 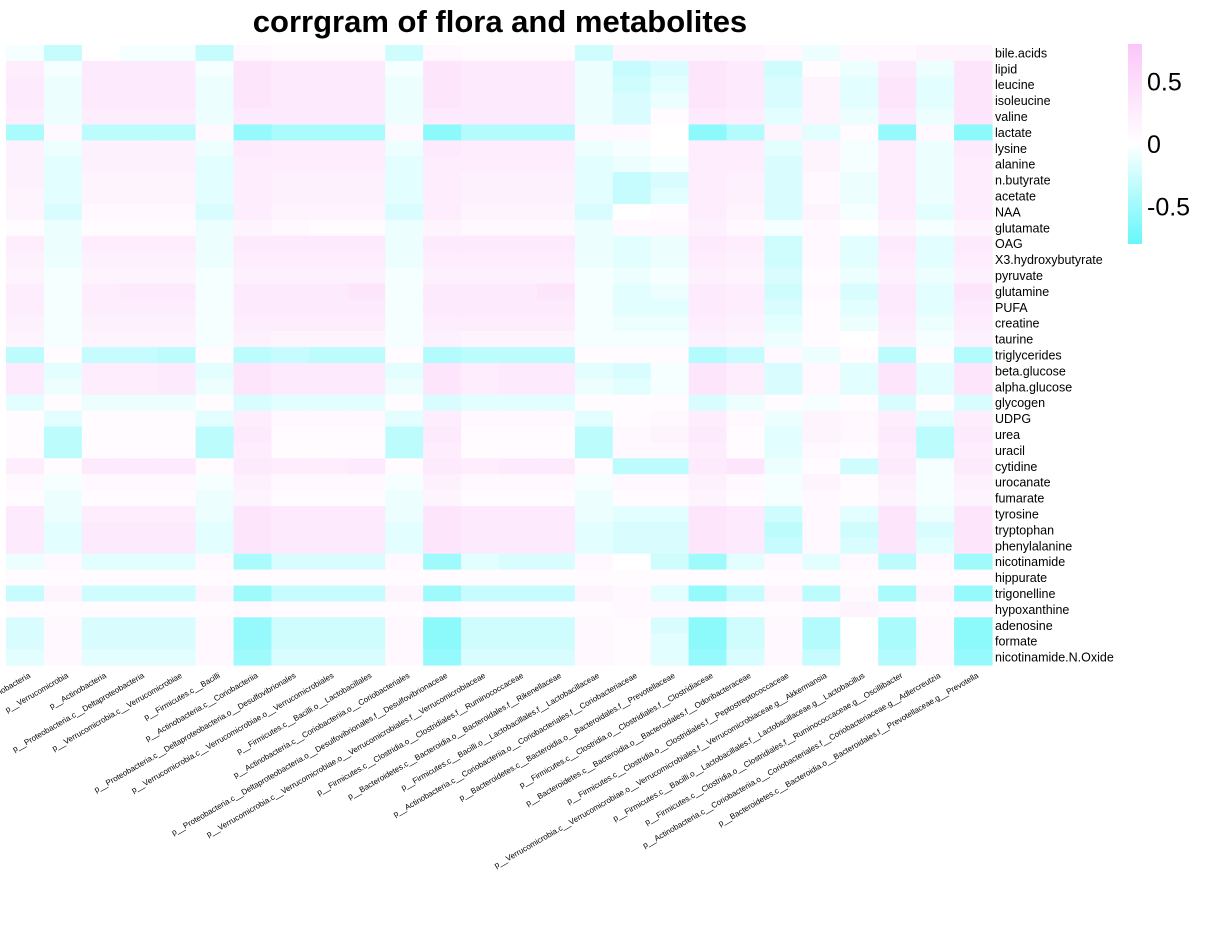 I want to click on color-legend: 0.5 0 -0.5, so click(x=1159, y=144).